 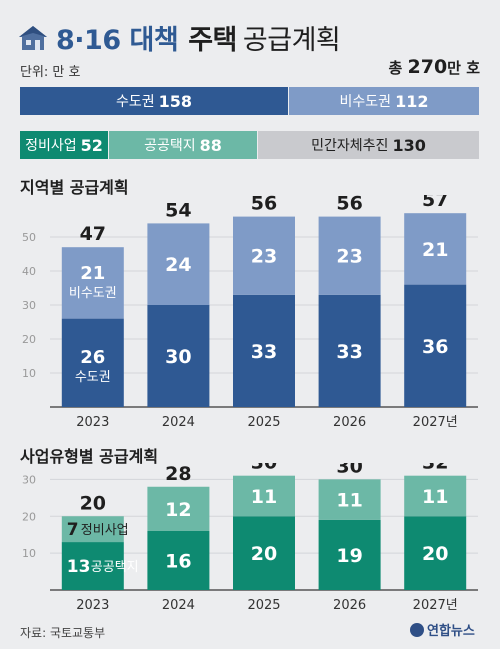 What do you see at coordinates (50, 72) in the screenshot?
I see `unit-label: 단위: 만 호` at bounding box center [50, 72].